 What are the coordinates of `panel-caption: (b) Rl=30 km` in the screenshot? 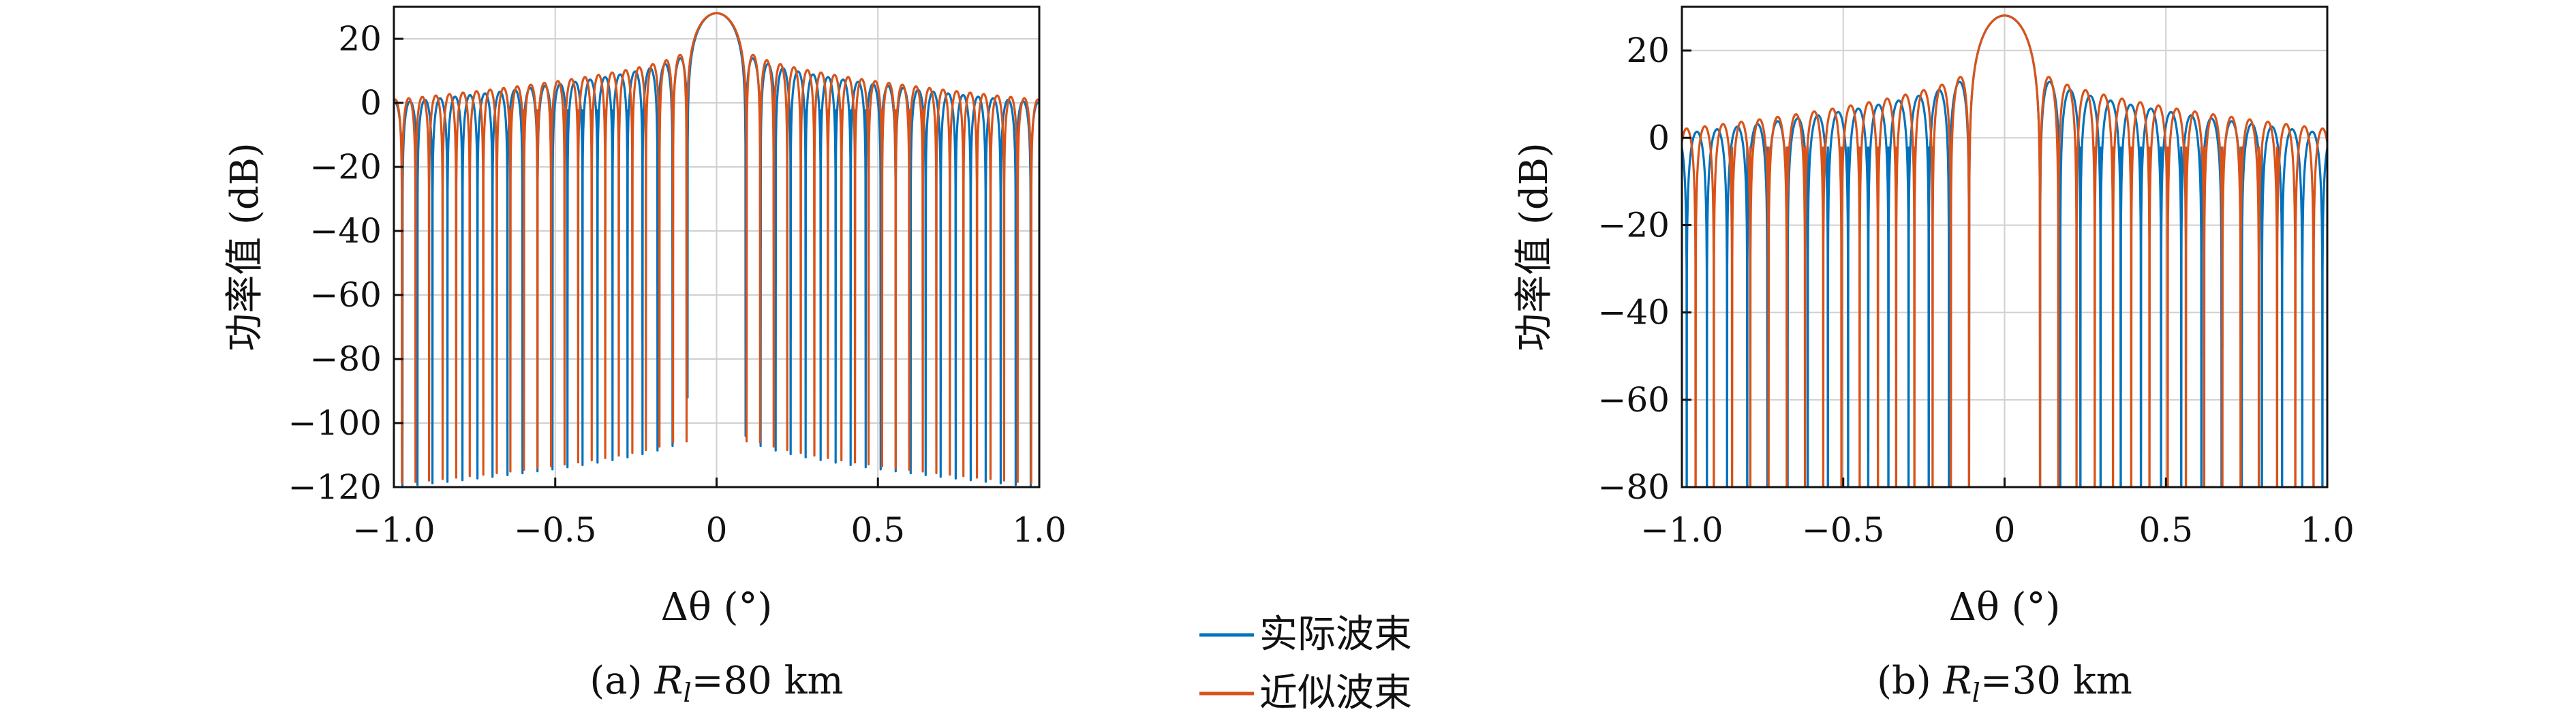 It's located at (2004, 683).